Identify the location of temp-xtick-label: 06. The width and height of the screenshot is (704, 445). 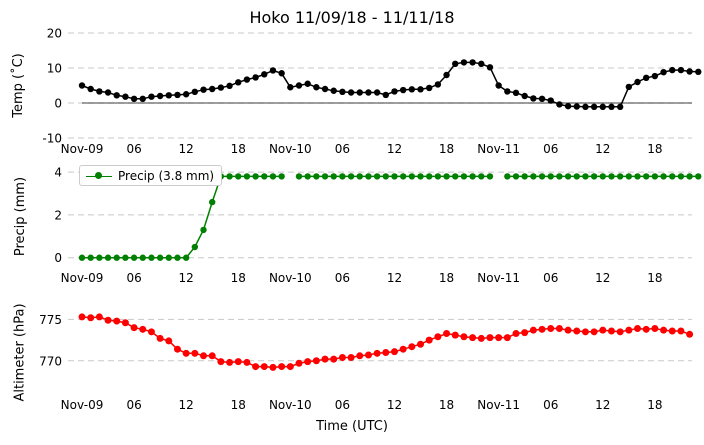
(550, 149).